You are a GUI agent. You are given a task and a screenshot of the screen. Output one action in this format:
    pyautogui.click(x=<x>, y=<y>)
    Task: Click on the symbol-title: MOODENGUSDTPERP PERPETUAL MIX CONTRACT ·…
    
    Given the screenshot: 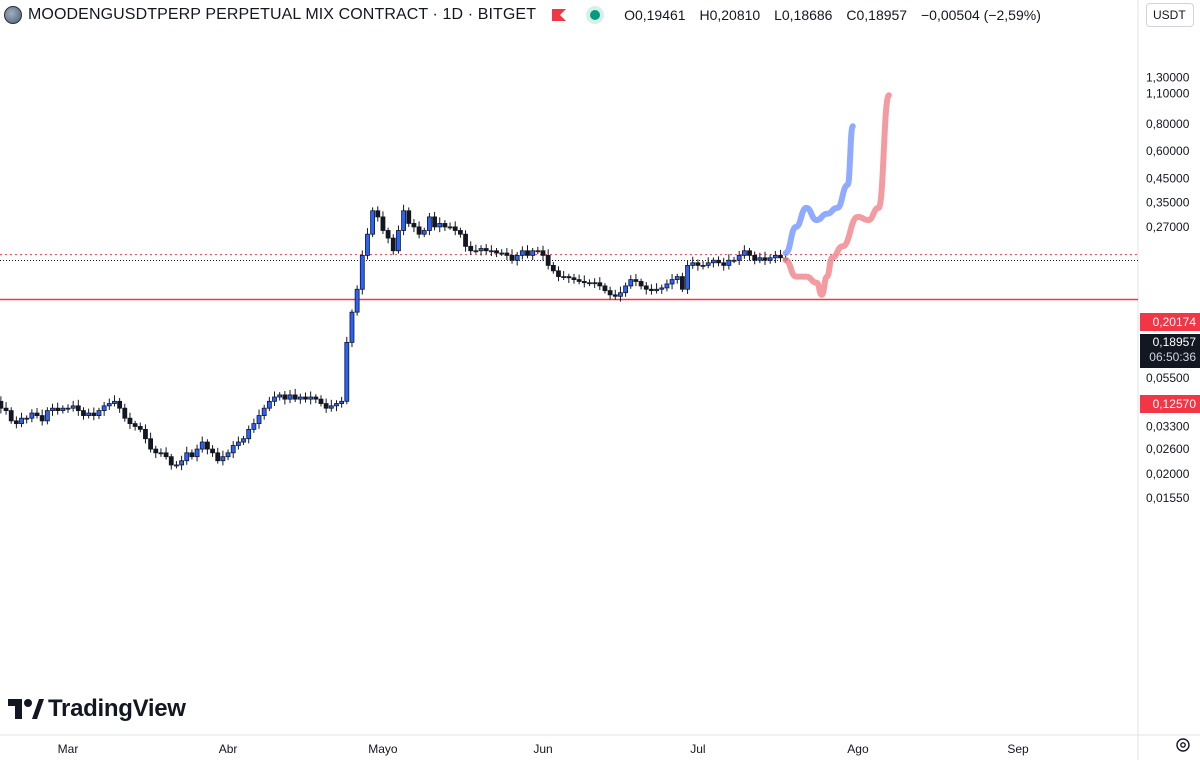 What is the action you would take?
    pyautogui.click(x=282, y=14)
    